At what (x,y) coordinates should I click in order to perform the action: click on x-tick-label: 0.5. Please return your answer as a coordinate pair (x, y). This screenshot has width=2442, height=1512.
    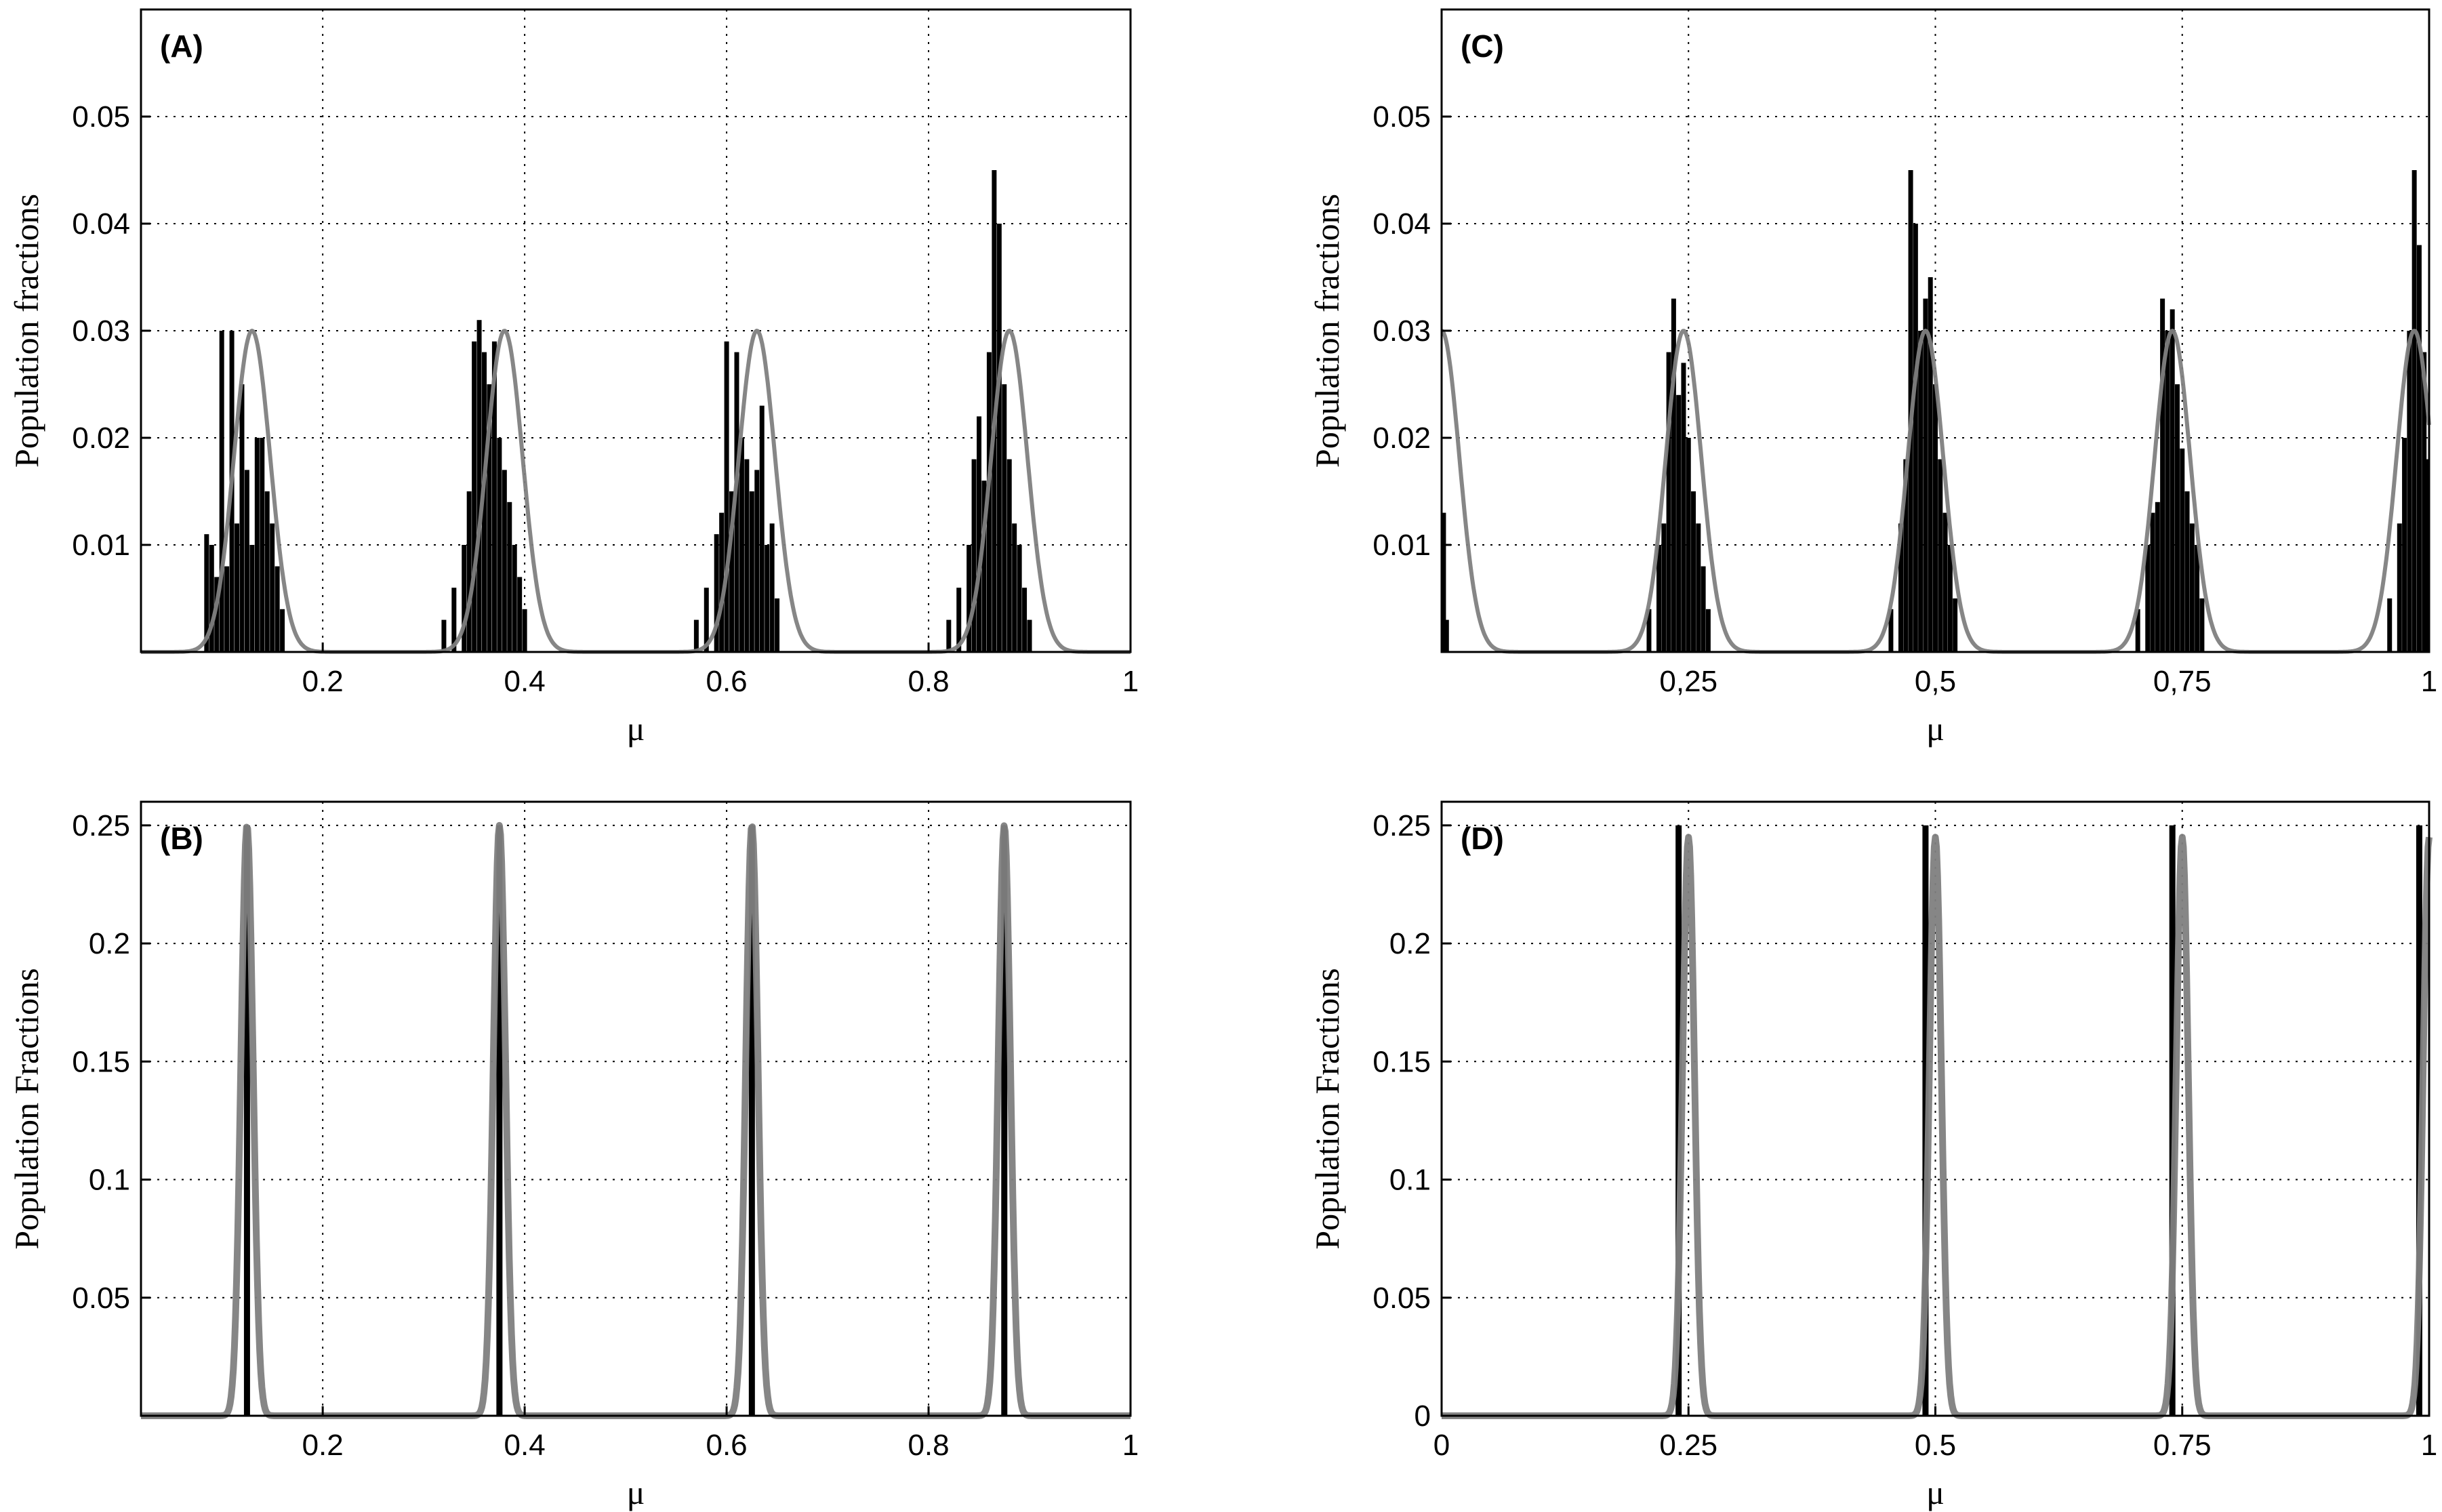
    Looking at the image, I should click on (1935, 1445).